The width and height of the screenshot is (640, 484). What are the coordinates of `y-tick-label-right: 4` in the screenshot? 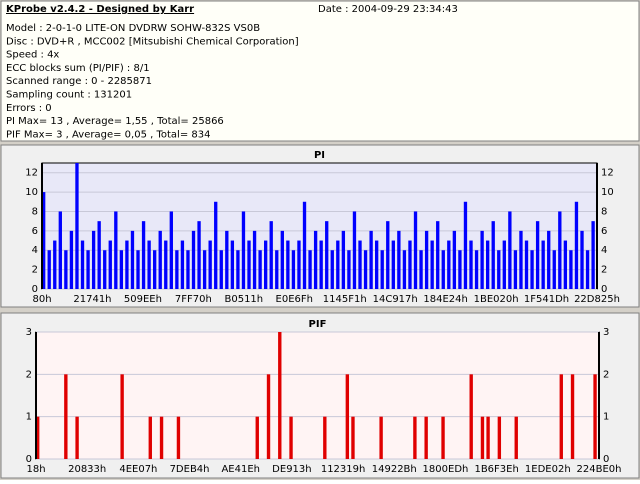 It's located at (604, 250).